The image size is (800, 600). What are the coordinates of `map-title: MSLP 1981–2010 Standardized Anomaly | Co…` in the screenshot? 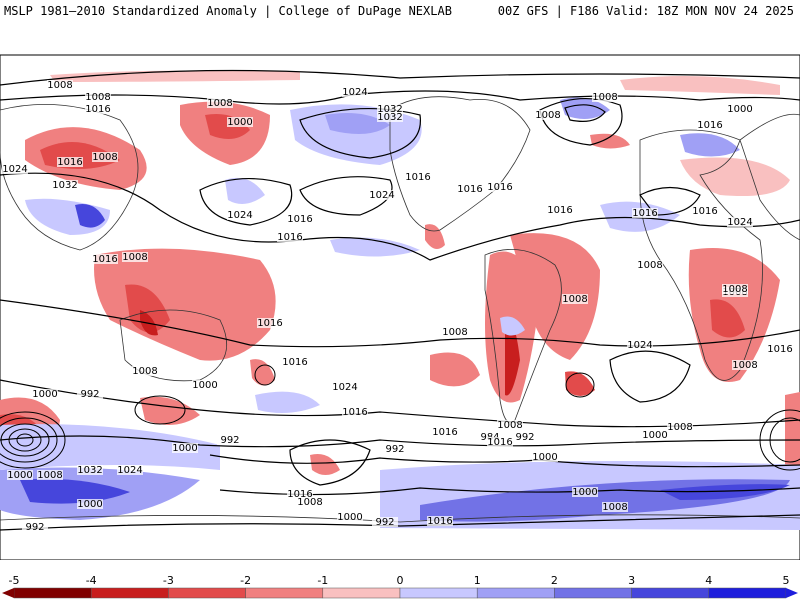 It's located at (228, 11).